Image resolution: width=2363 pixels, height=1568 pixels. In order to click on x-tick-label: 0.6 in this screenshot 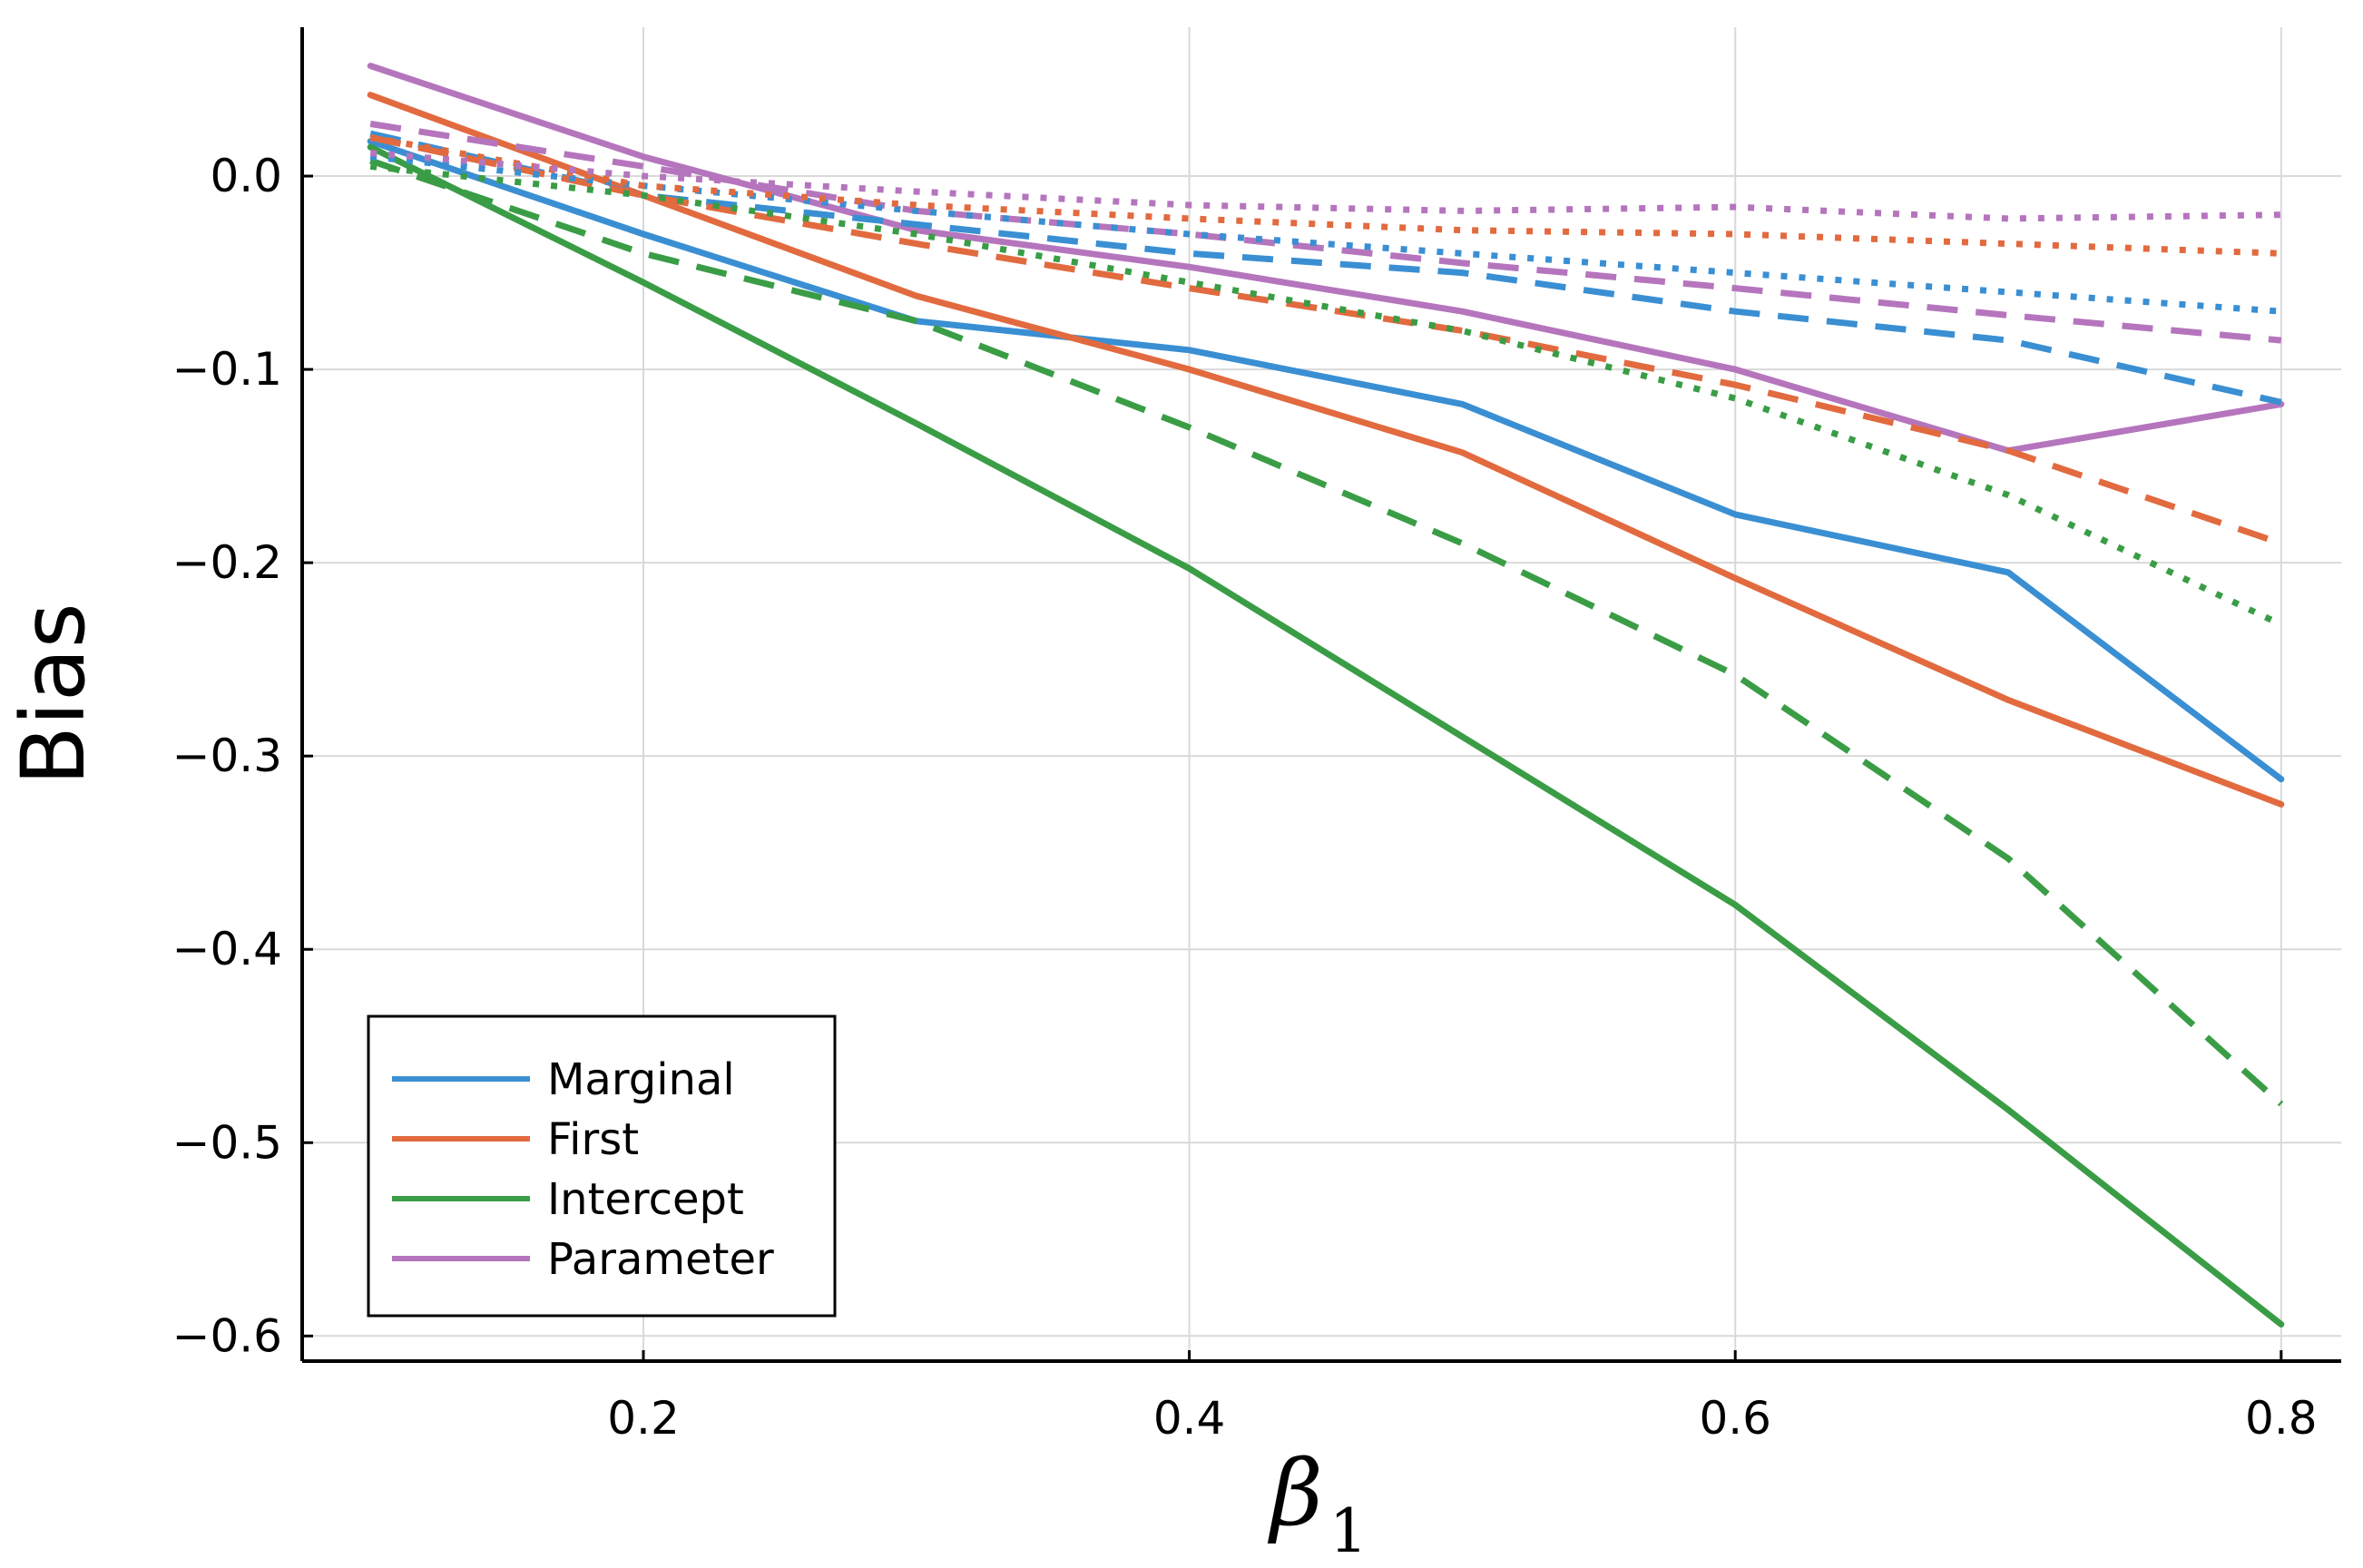, I will do `click(1735, 1418)`.